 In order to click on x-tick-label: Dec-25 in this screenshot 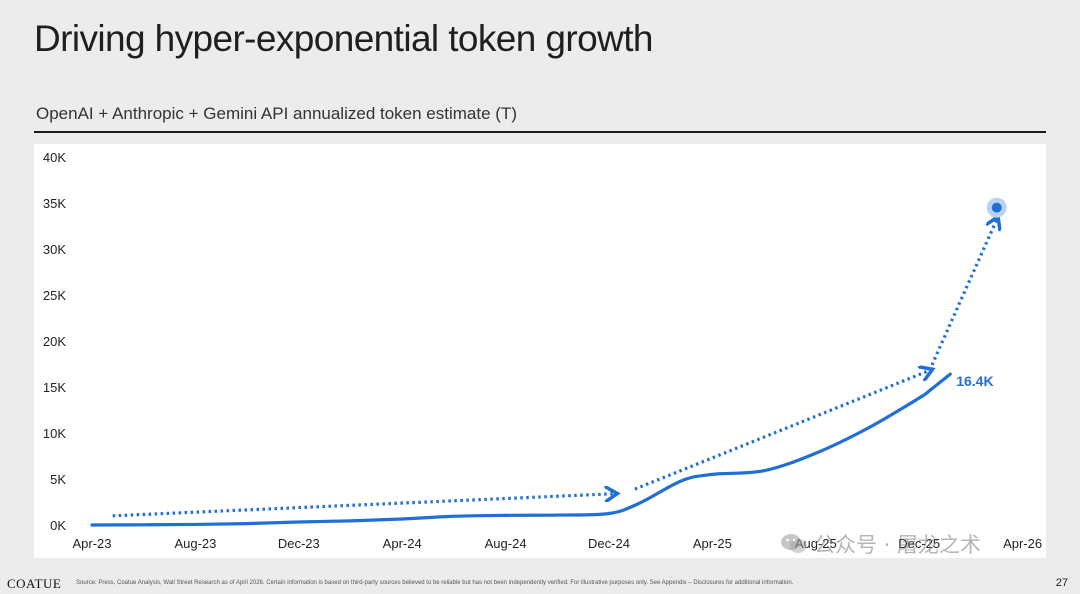, I will do `click(919, 543)`.